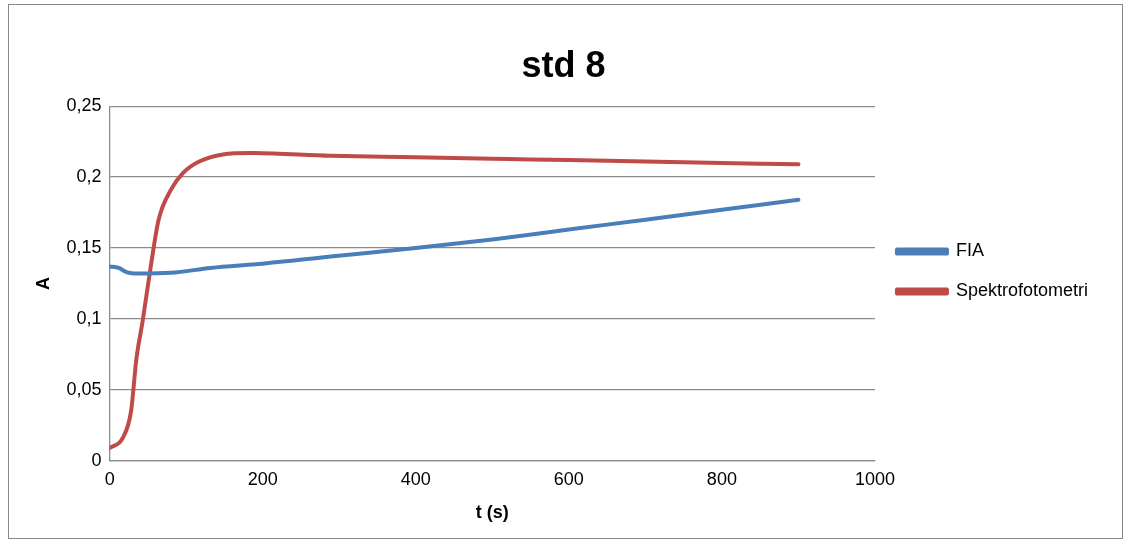 This screenshot has width=1131, height=545. I want to click on x-tick-label: 200, so click(262, 478).